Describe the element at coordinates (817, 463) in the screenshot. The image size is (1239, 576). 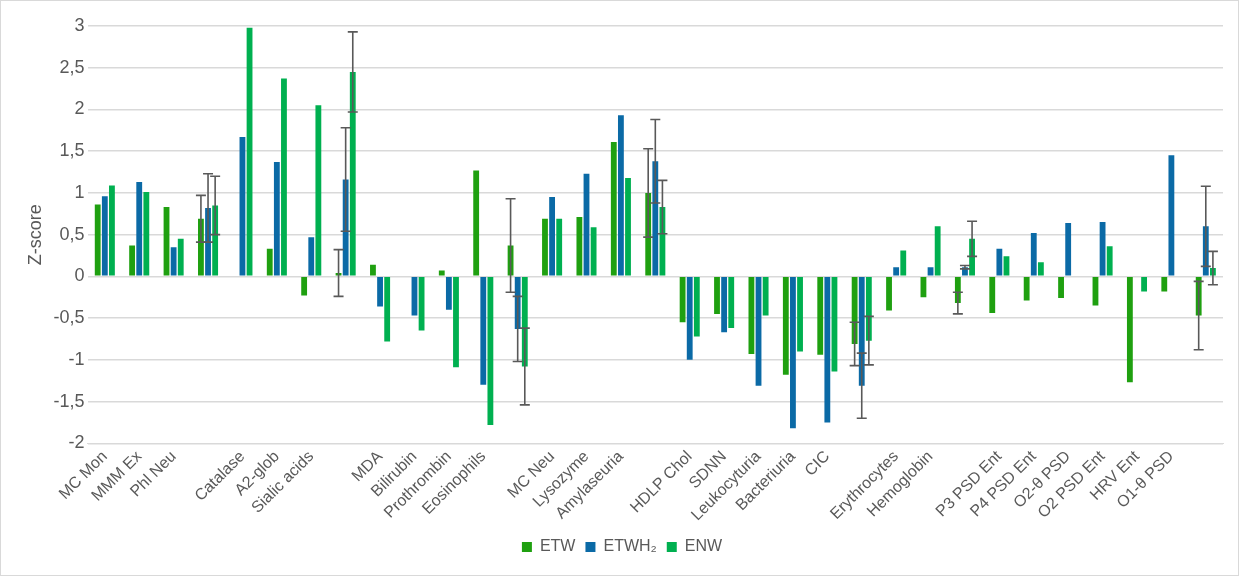
I see `x-tick-label: CIC` at that location.